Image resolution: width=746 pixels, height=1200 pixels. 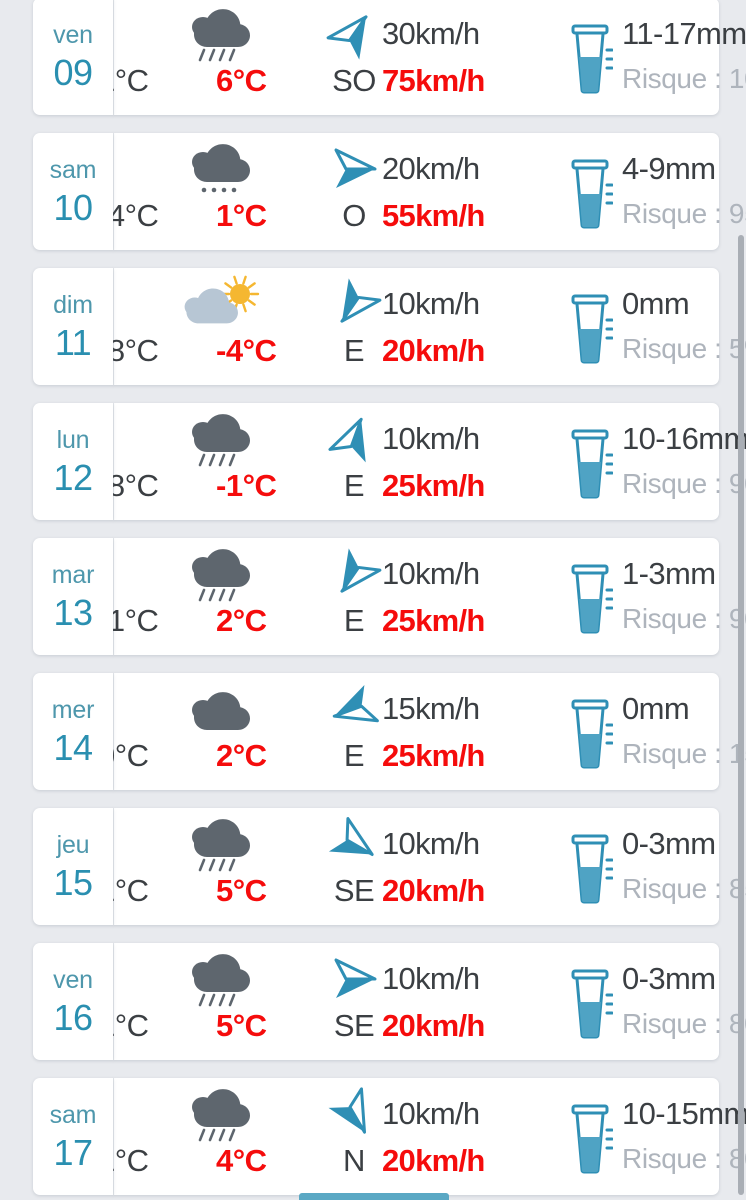 What do you see at coordinates (684, 213) in the screenshot?
I see `precipitation-risk: Risque : 95%` at bounding box center [684, 213].